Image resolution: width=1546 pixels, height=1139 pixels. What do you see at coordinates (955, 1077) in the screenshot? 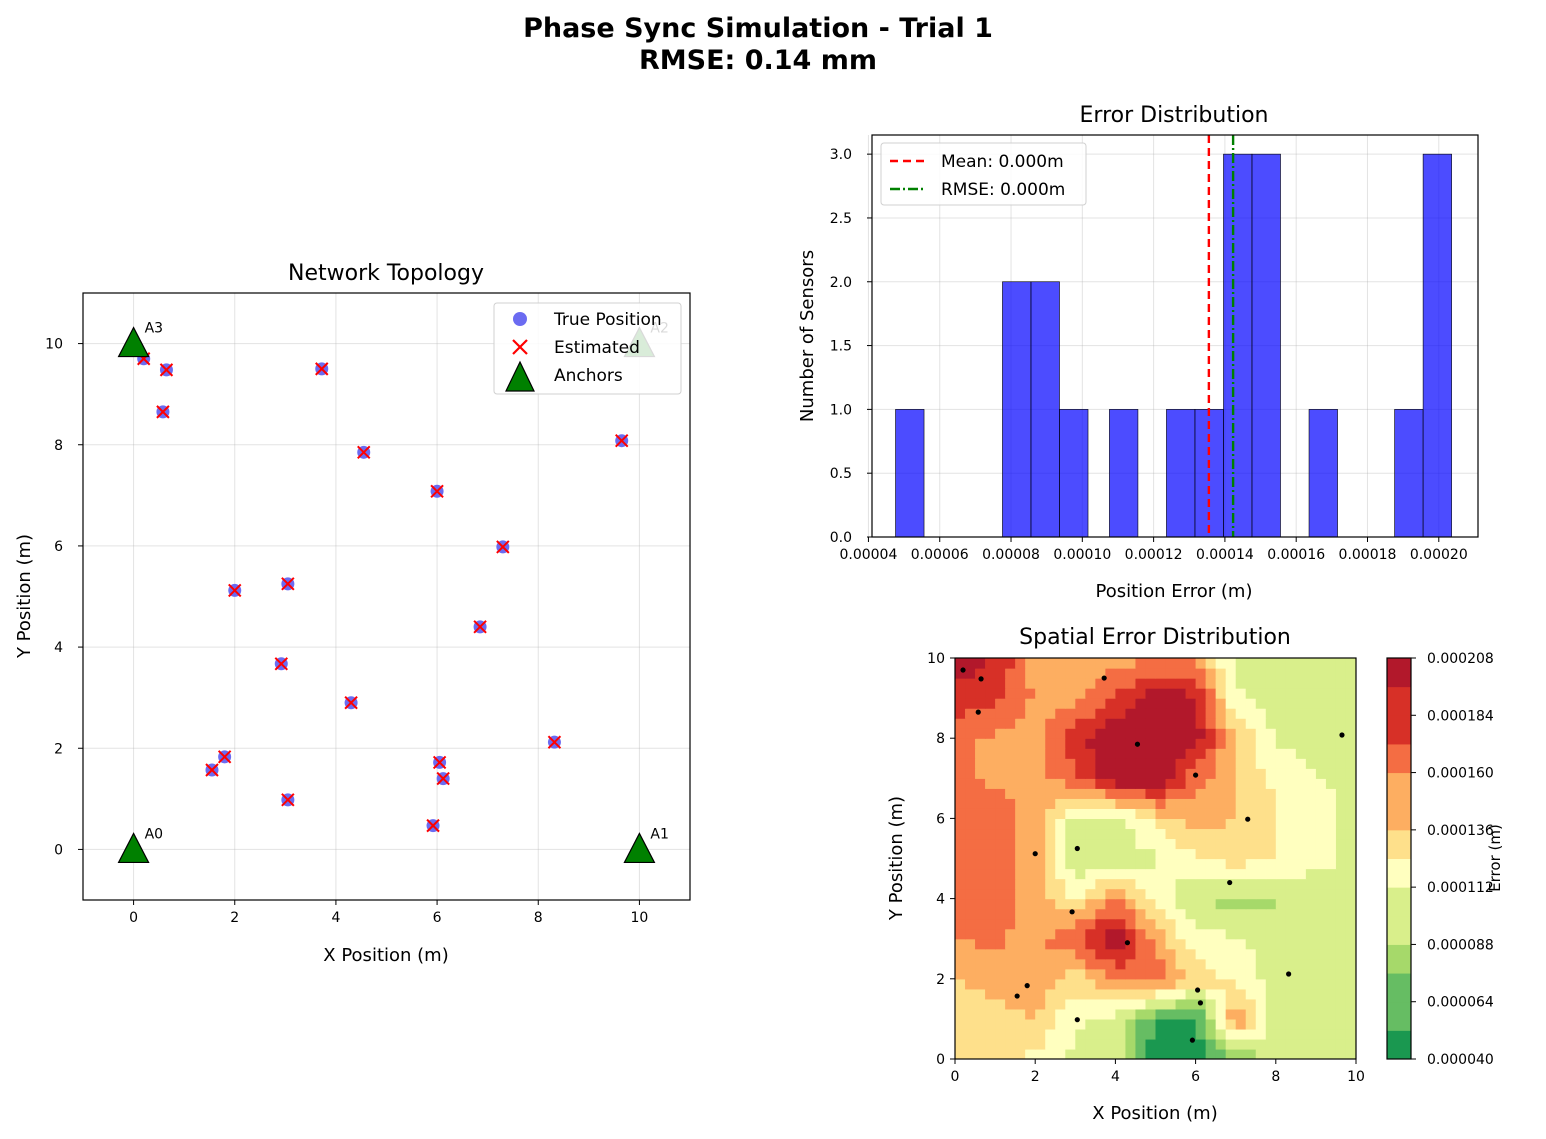
I see `x-tick-label: 0` at bounding box center [955, 1077].